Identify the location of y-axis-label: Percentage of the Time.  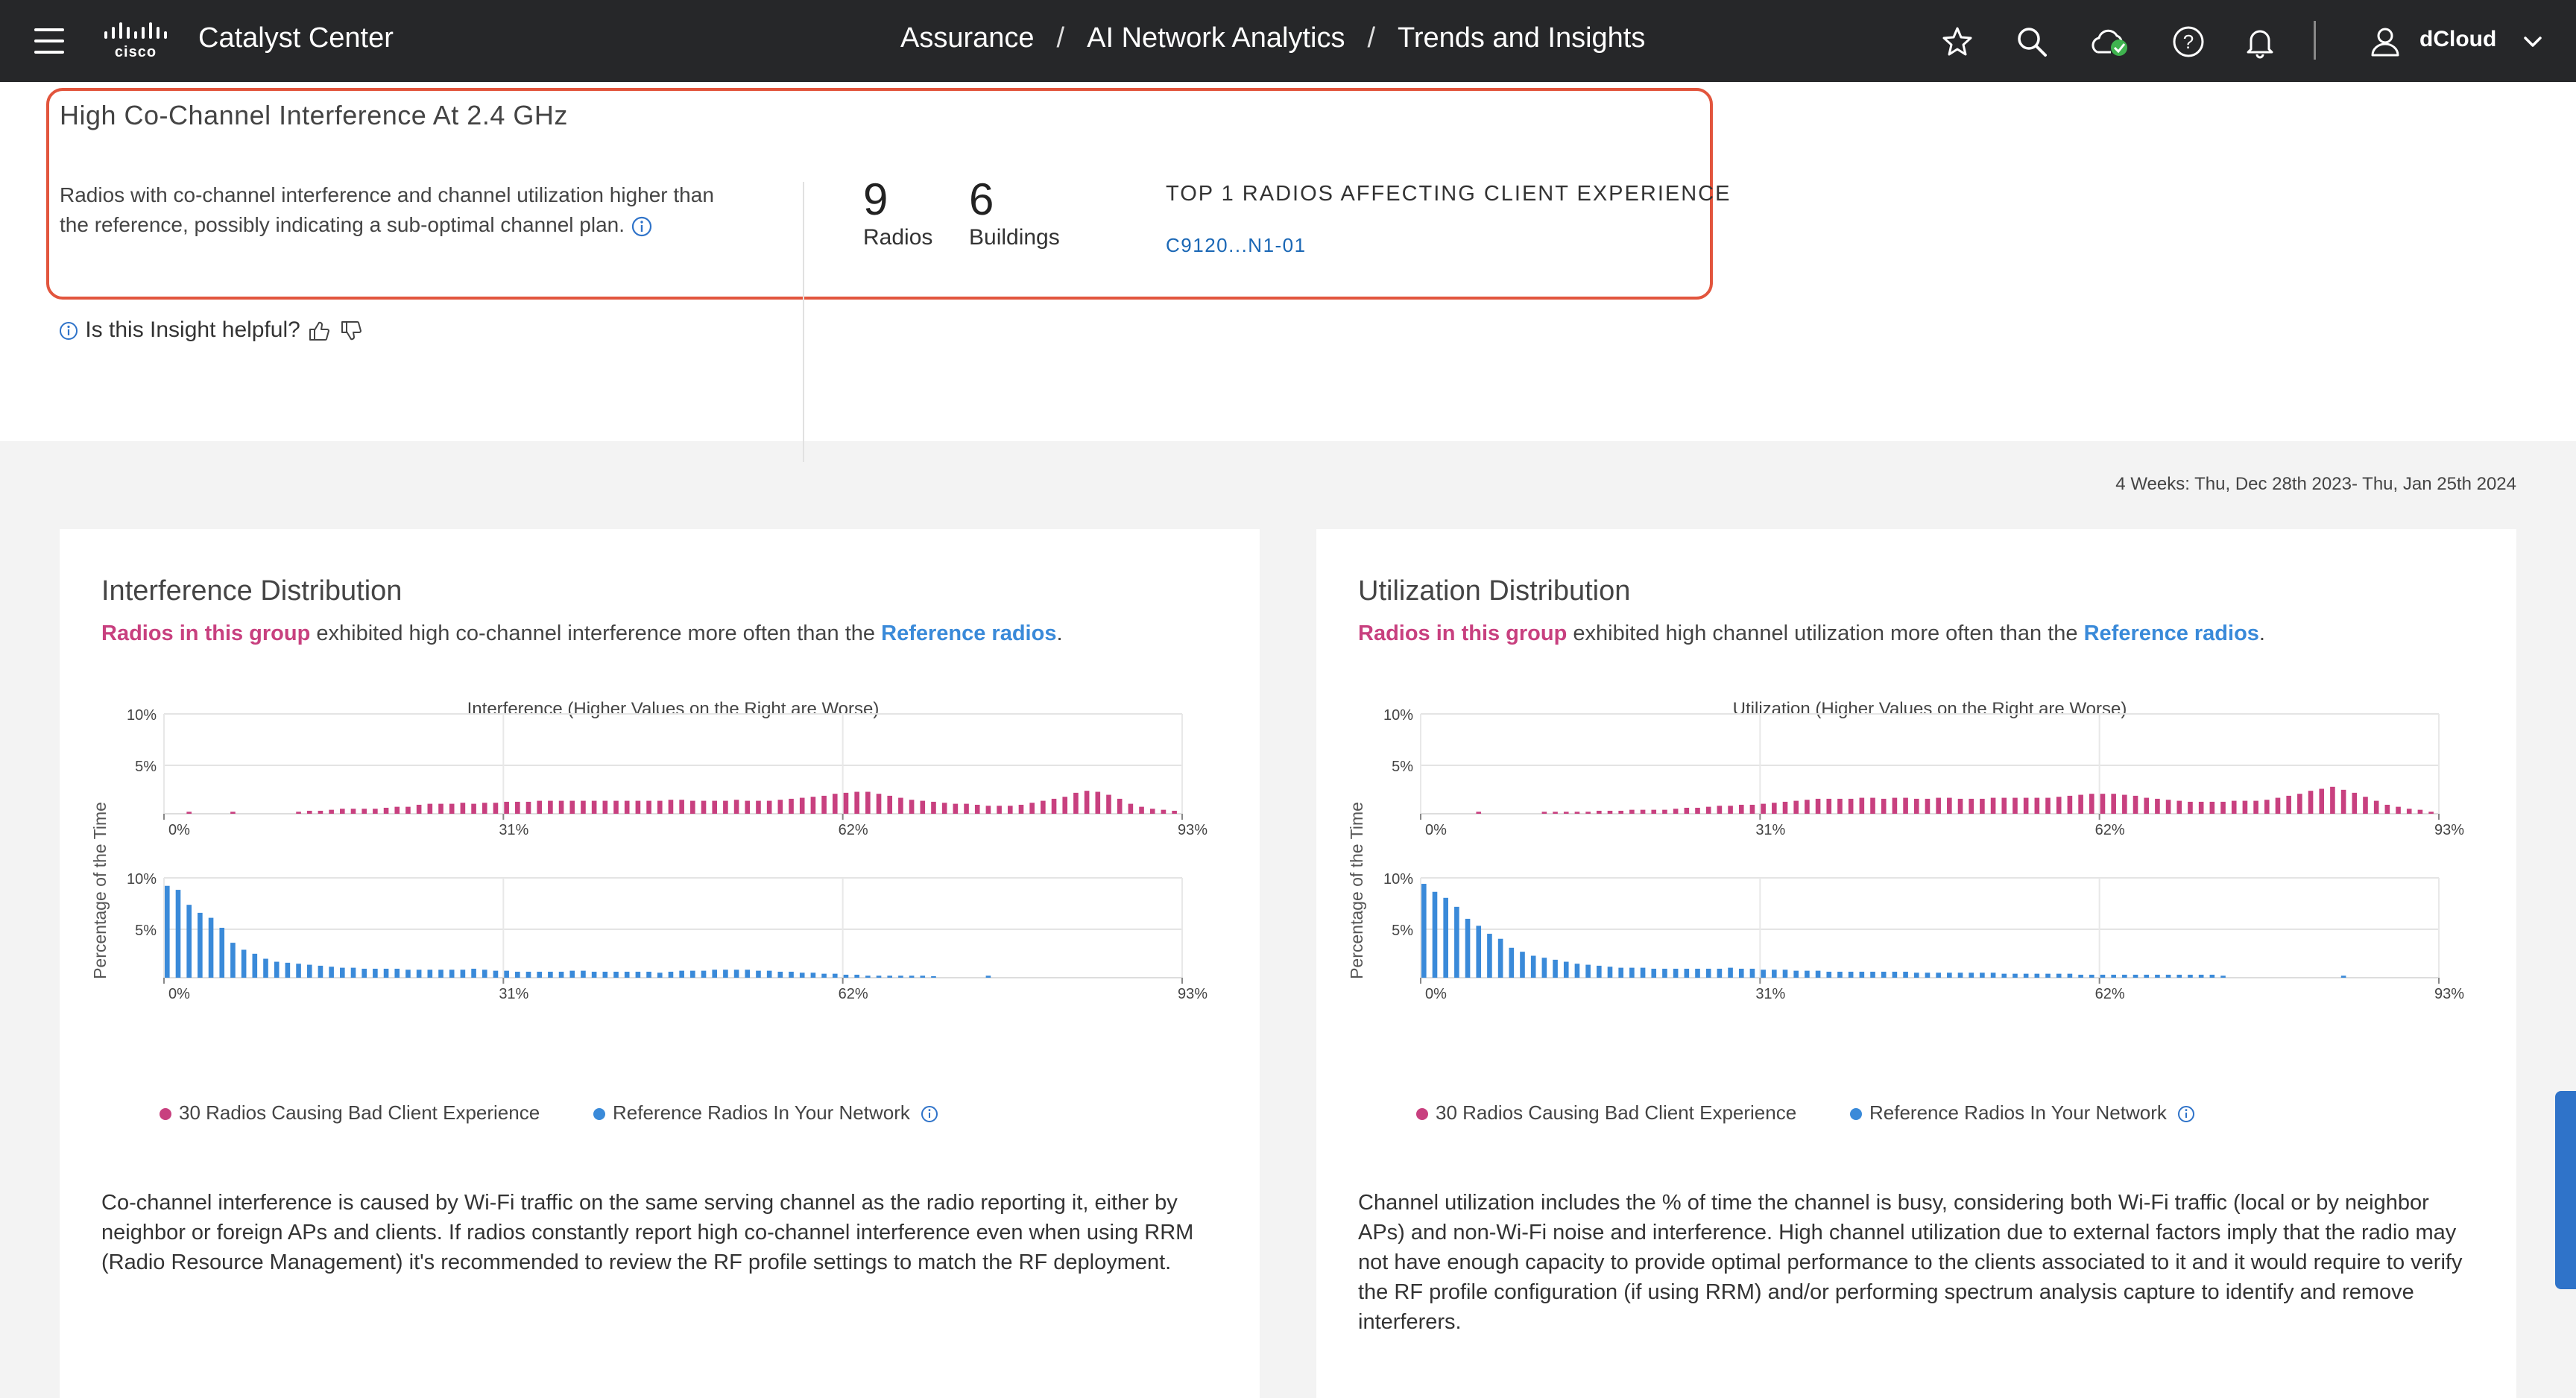
(100, 891).